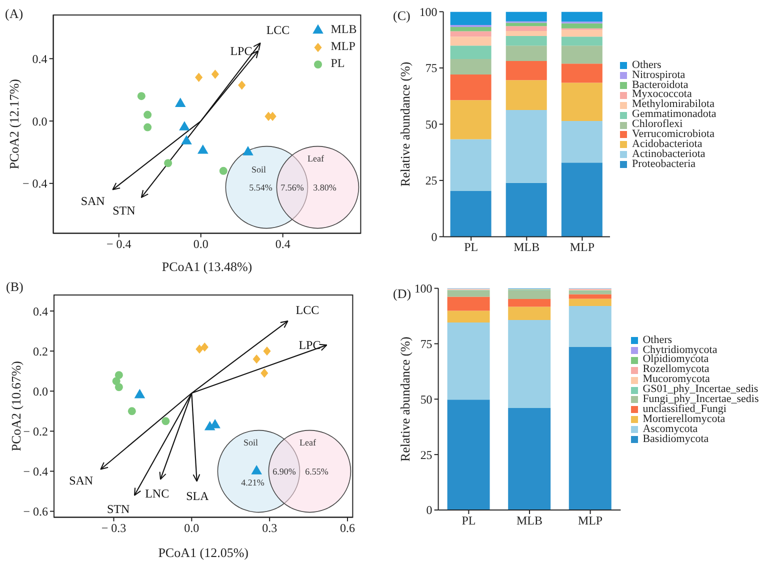  What do you see at coordinates (673, 104) in the screenshot?
I see `legend-label: Methylomirabilota` at bounding box center [673, 104].